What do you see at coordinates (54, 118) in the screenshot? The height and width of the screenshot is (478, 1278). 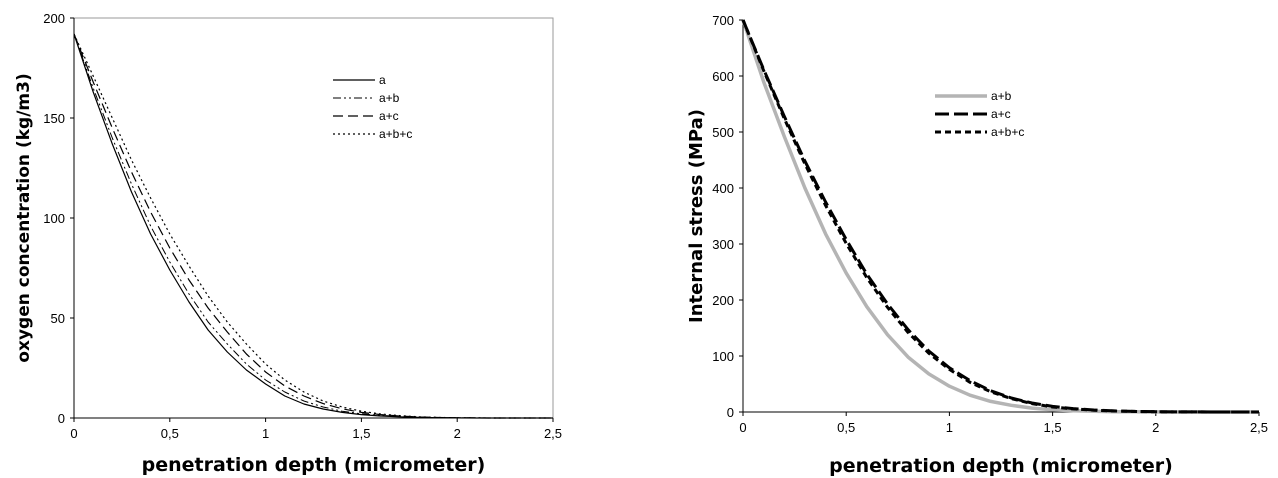 I see `y-tick-label: 150` at bounding box center [54, 118].